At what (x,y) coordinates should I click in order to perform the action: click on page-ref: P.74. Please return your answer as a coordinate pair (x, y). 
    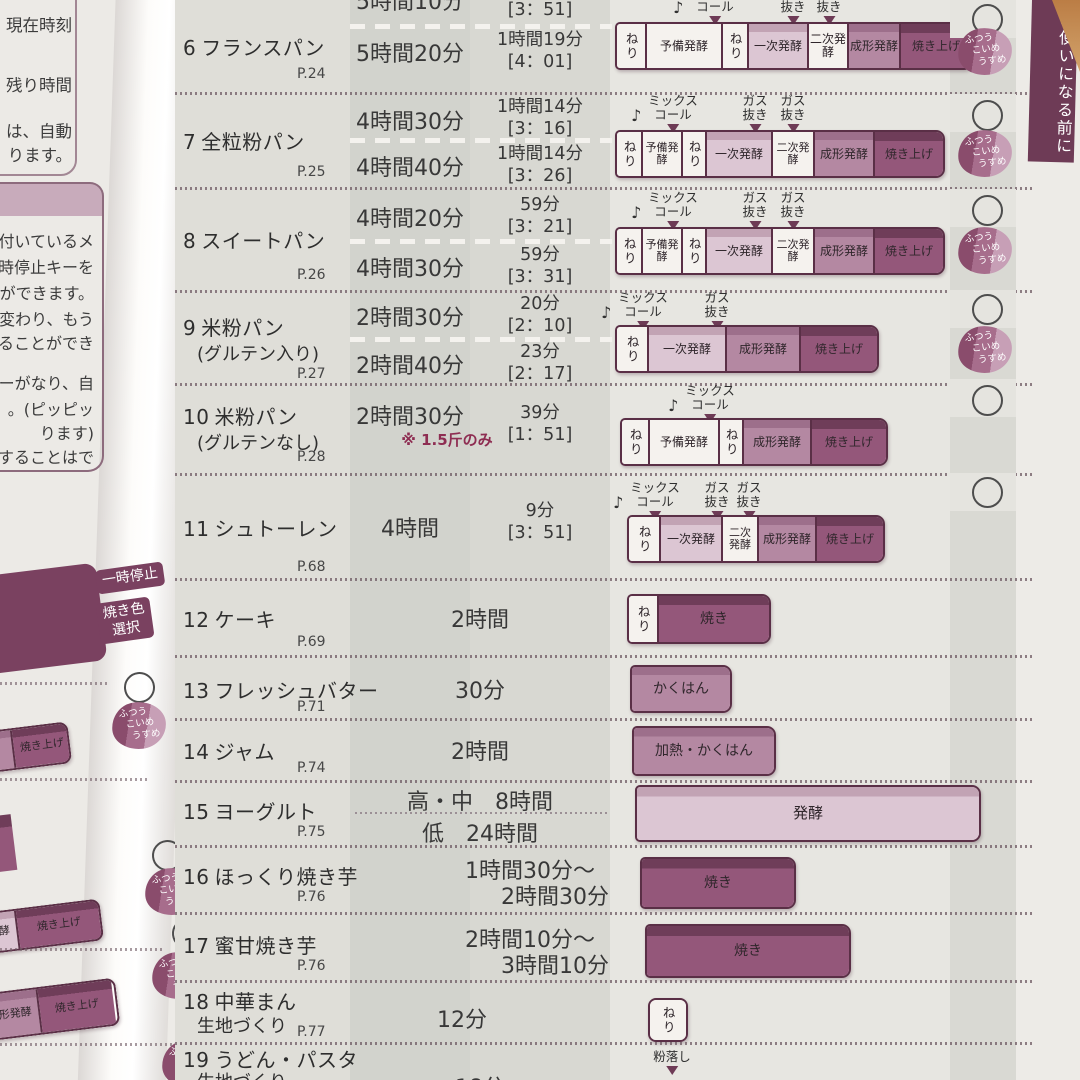
    Looking at the image, I should click on (311, 768).